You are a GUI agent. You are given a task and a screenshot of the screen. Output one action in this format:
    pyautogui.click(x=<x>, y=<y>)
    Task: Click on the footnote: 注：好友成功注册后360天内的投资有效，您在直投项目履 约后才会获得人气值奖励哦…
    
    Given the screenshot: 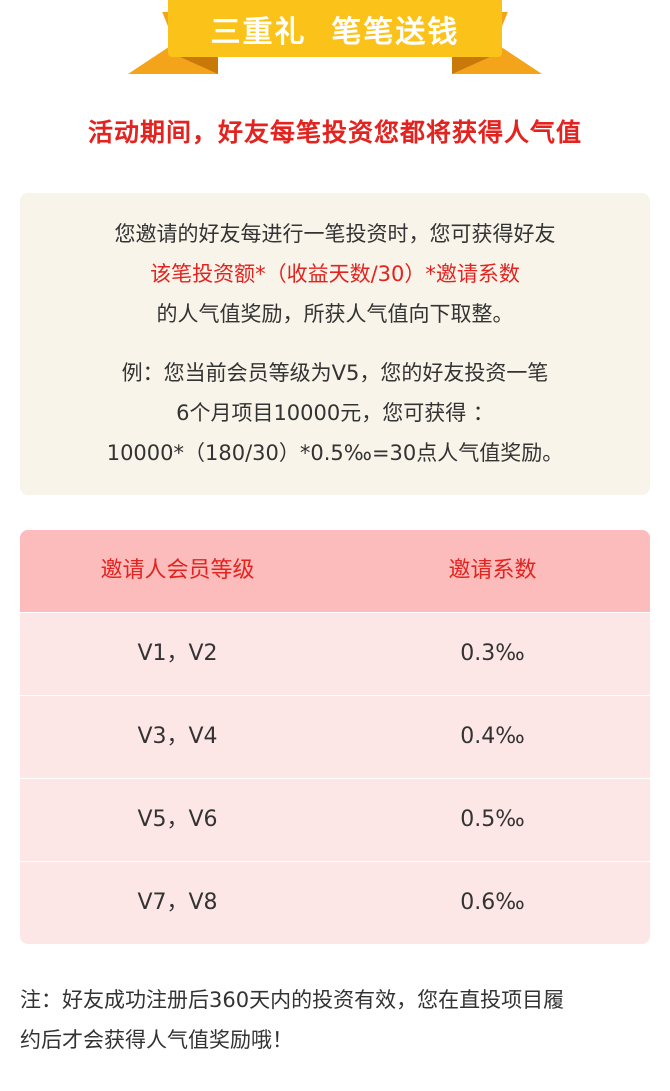 What is the action you would take?
    pyautogui.click(x=335, y=1020)
    